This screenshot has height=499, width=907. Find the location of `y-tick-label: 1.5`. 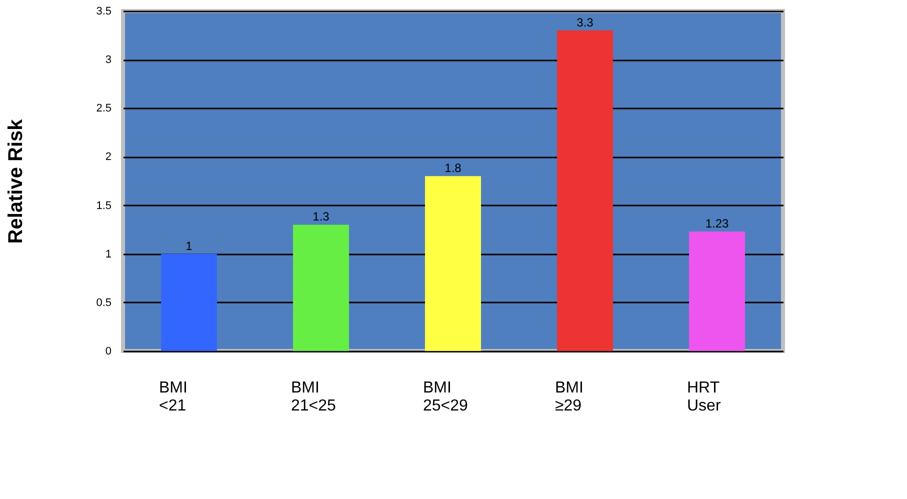

y-tick-label: 1.5 is located at coordinates (104, 206).